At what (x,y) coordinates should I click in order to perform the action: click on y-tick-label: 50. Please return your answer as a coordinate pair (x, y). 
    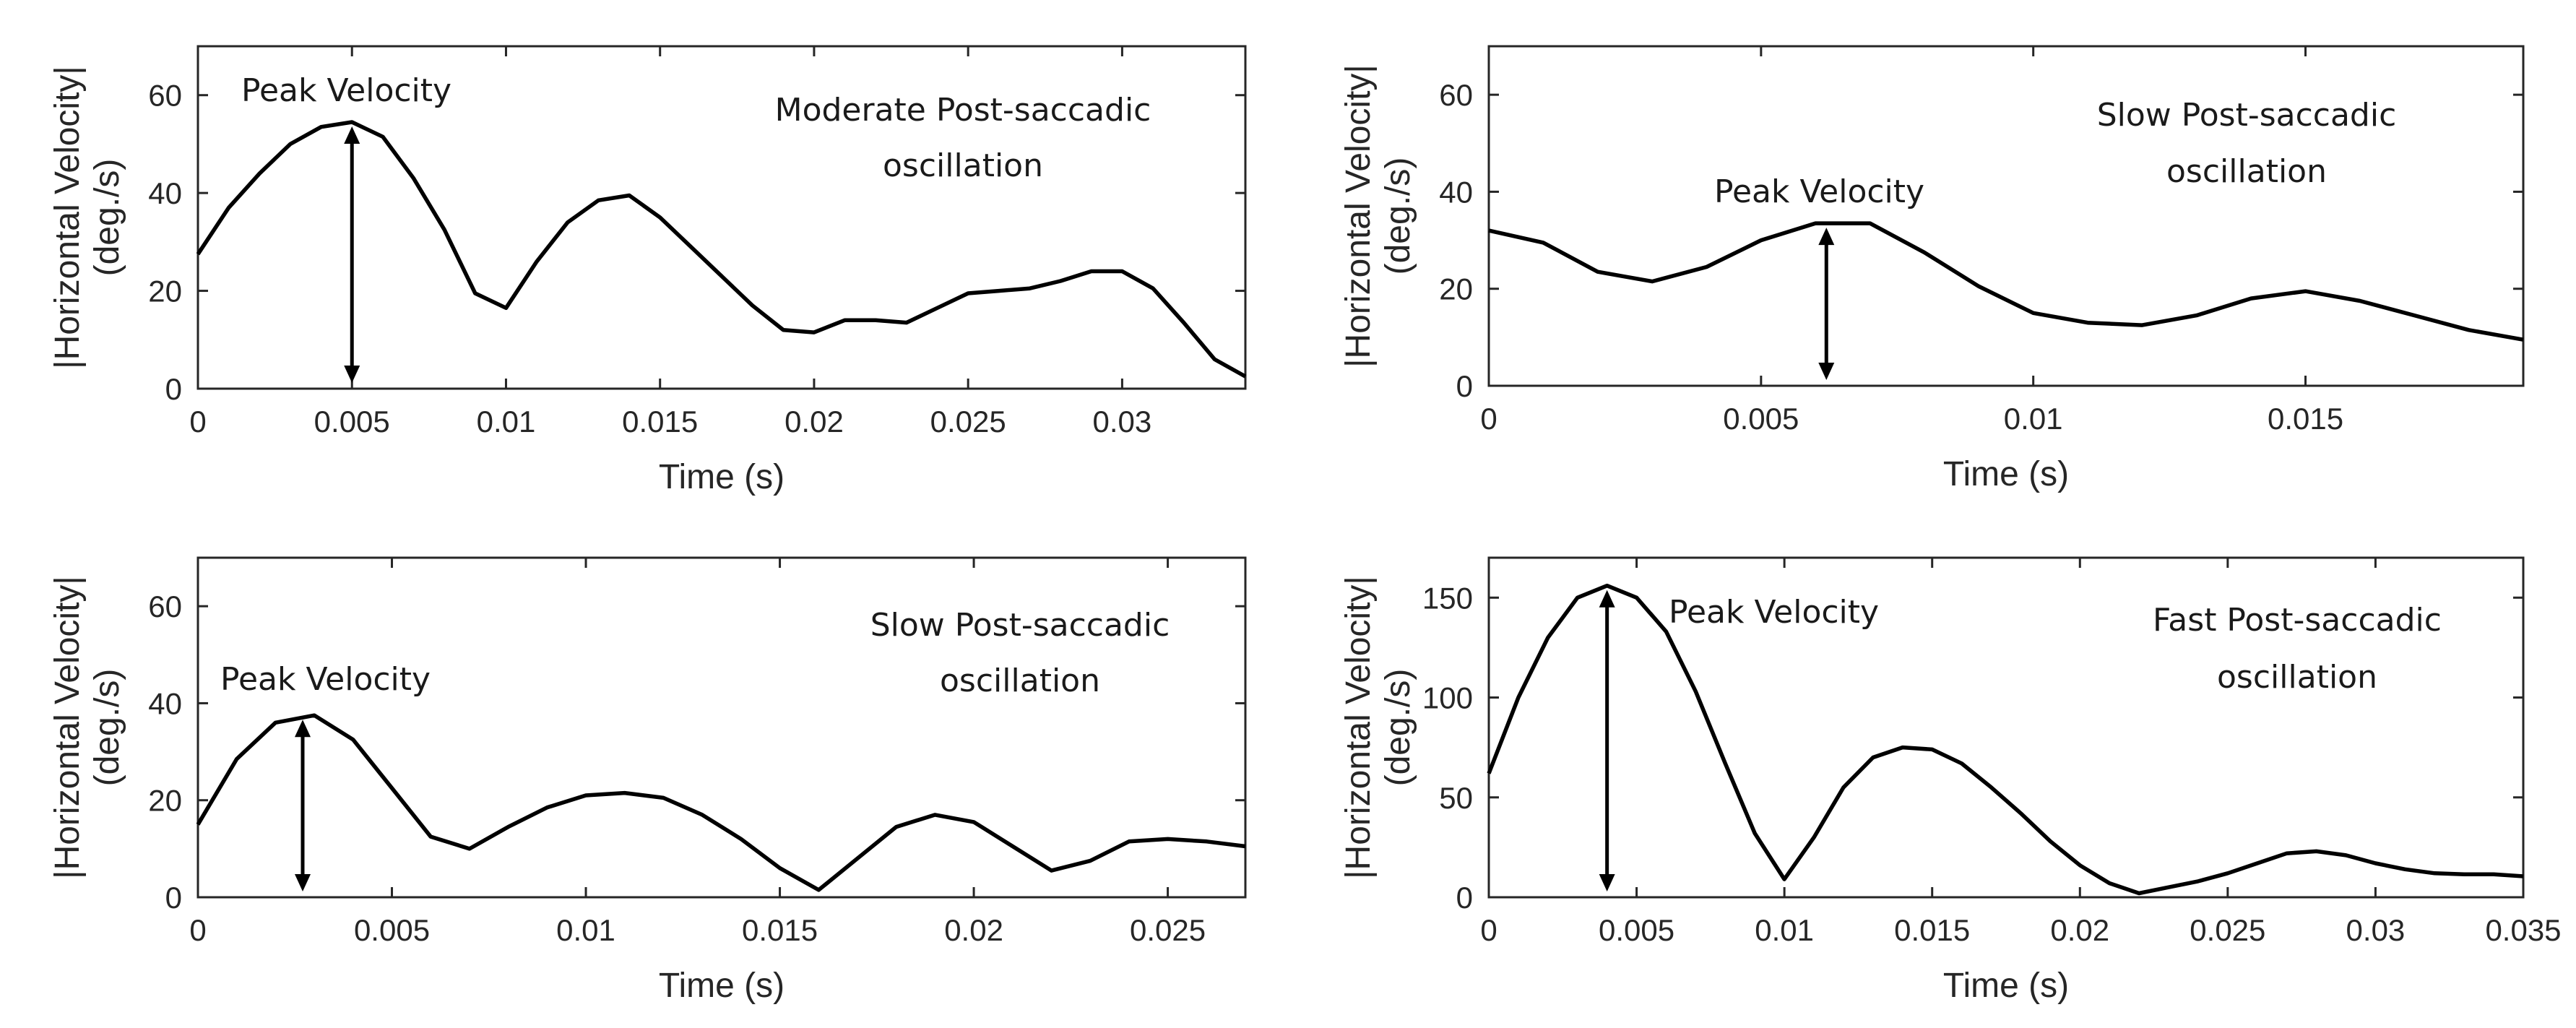
    Looking at the image, I should click on (1456, 798).